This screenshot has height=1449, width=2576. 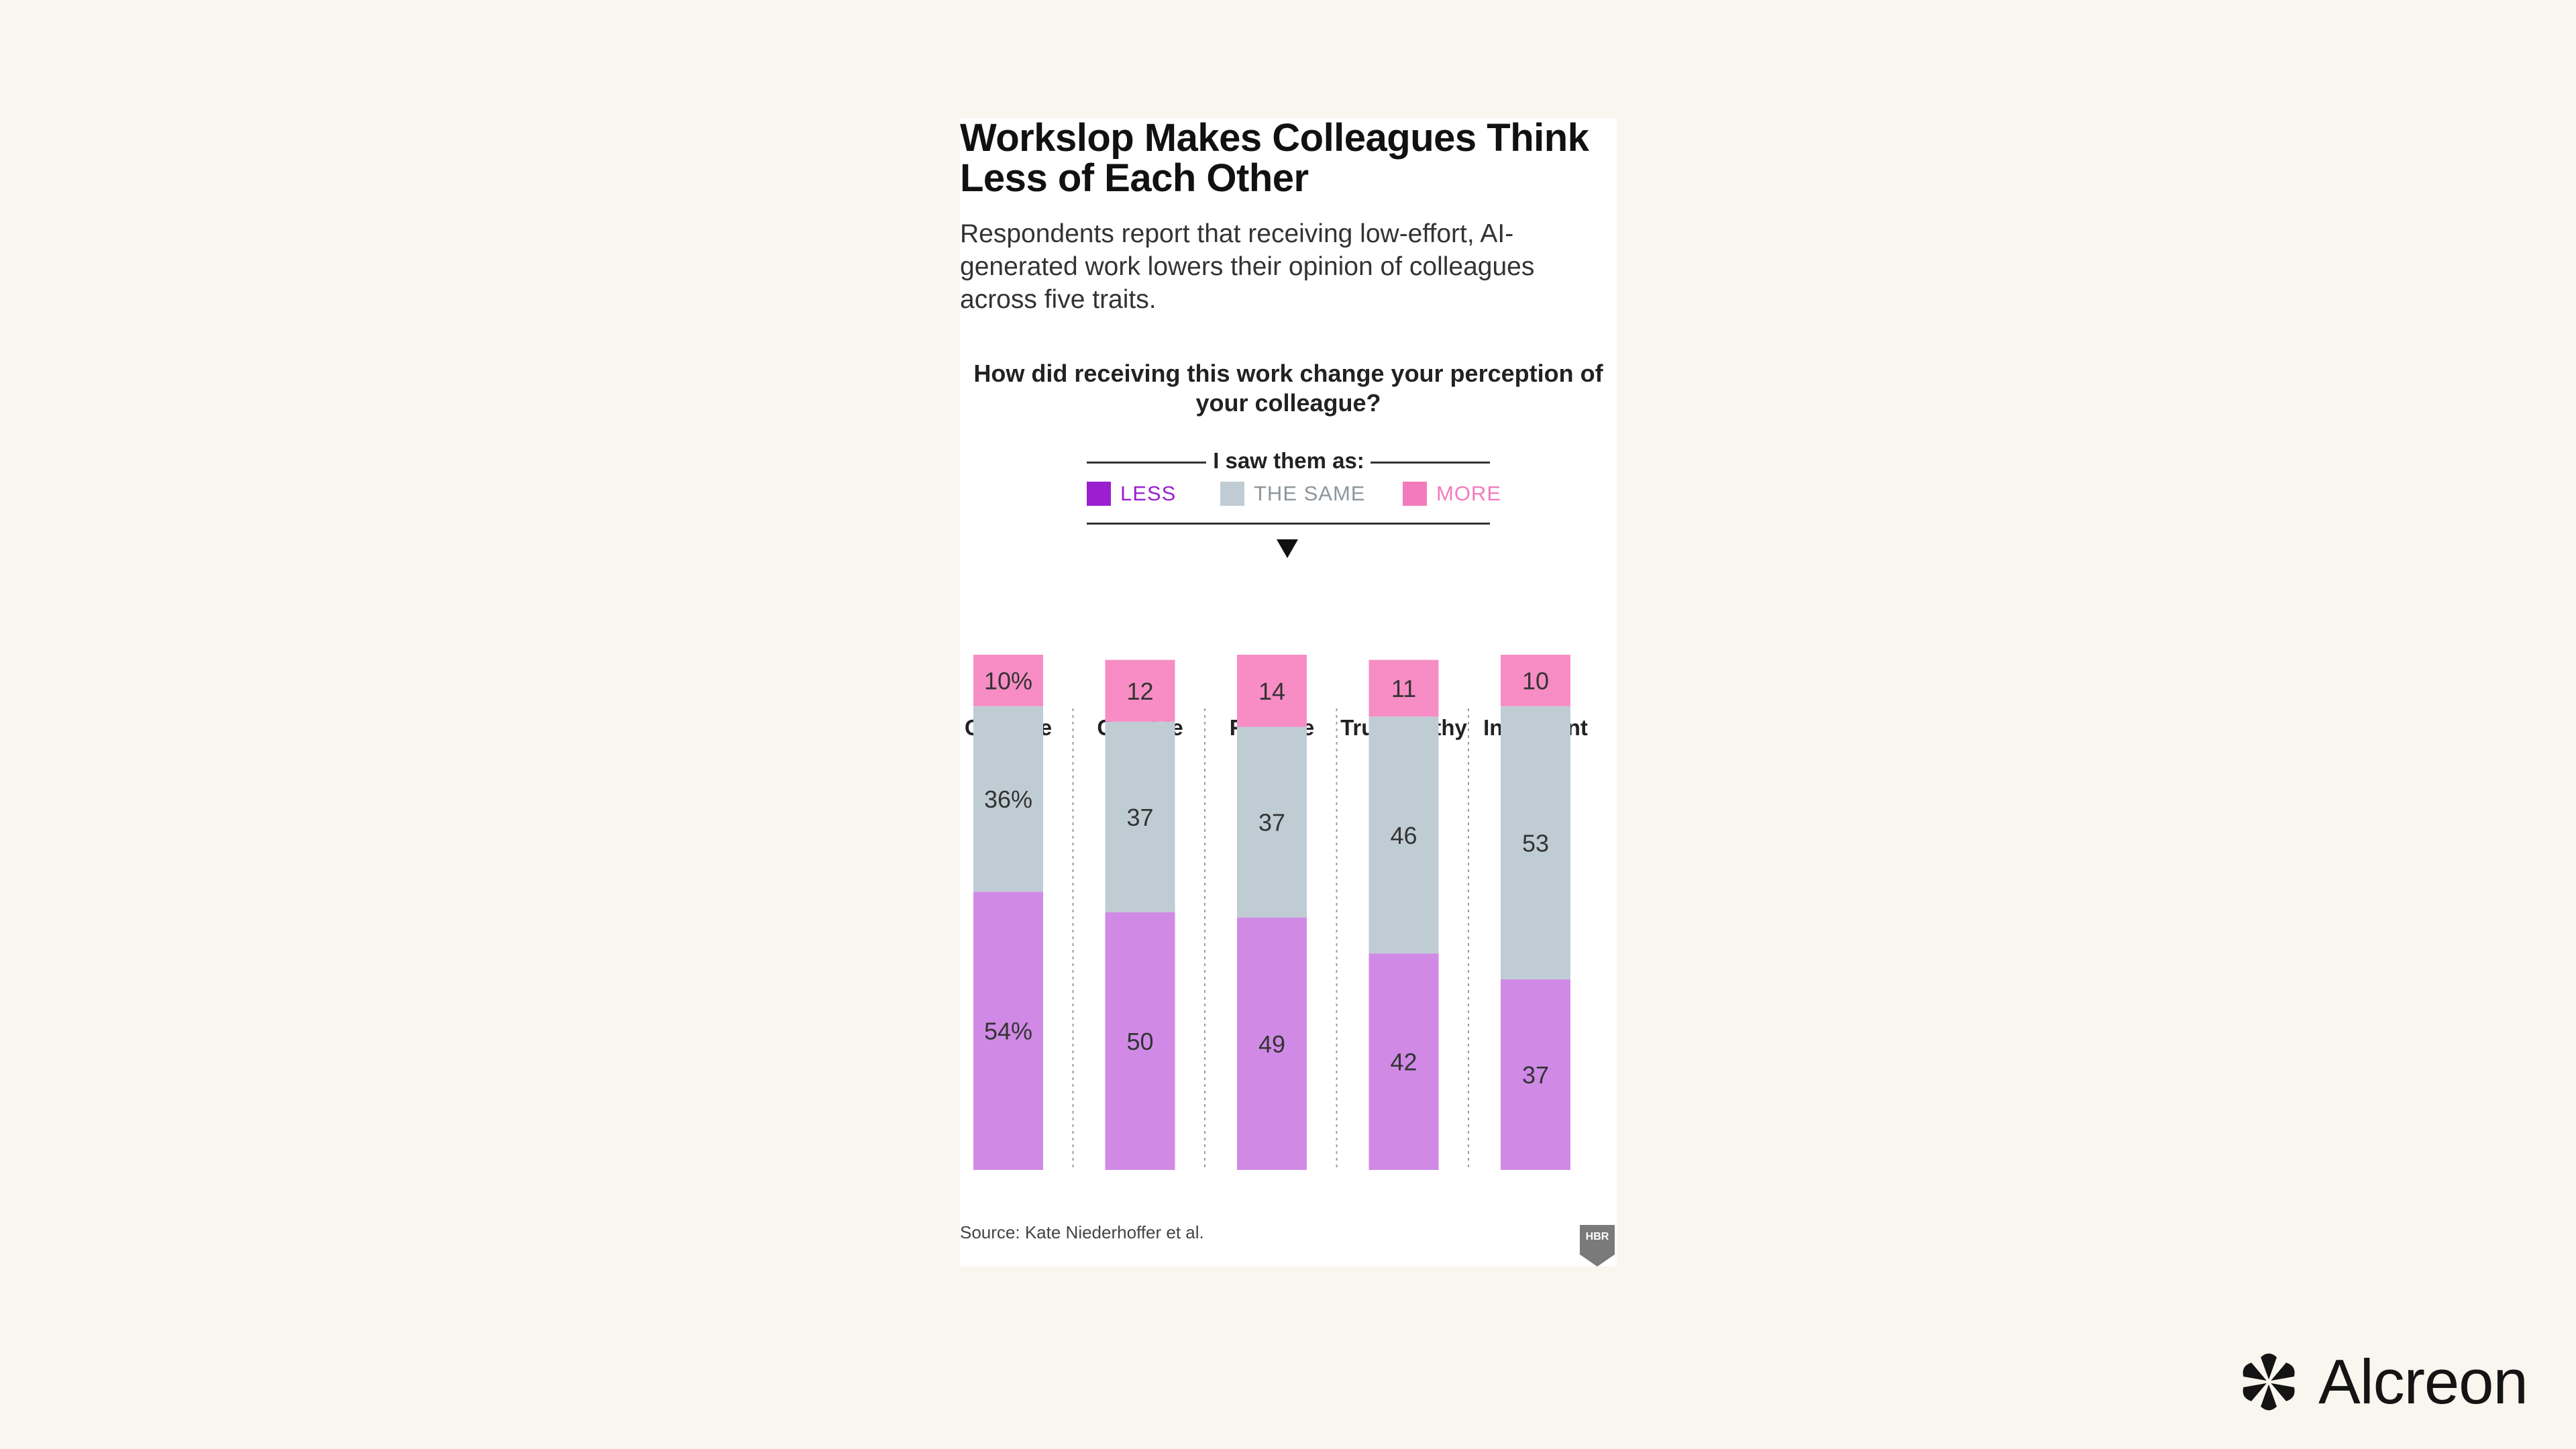 What do you see at coordinates (1287, 548) in the screenshot?
I see `down-arrow-icon` at bounding box center [1287, 548].